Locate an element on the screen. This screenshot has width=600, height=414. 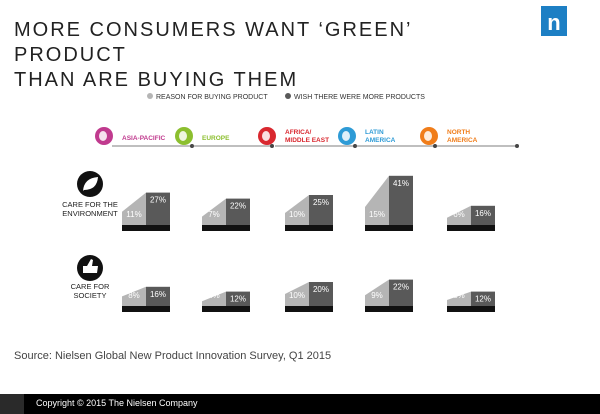
copyright-text: Copyright © 2015 The Nielsen Company is located at coordinates (117, 403).